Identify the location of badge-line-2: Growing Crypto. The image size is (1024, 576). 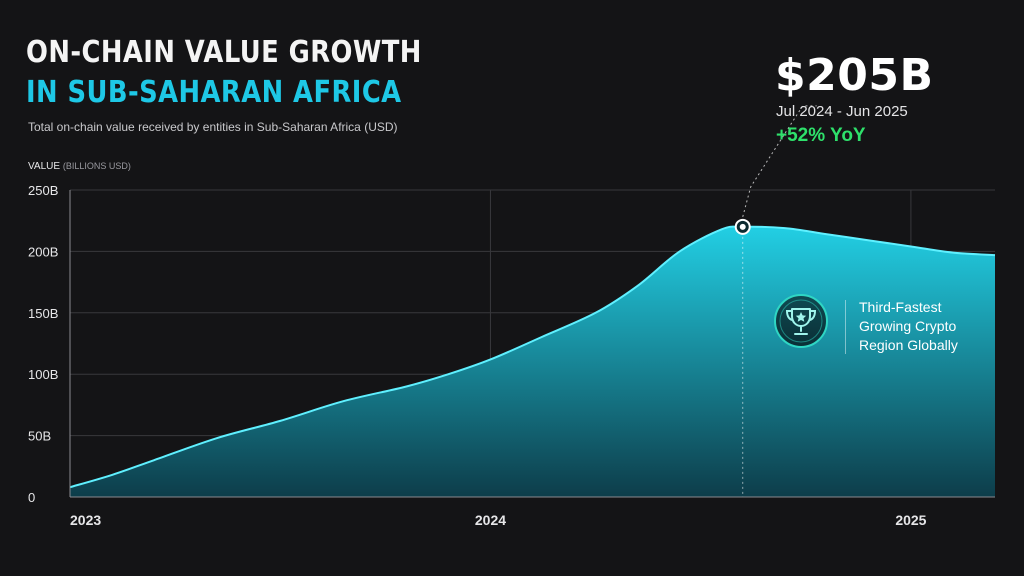
(908, 326).